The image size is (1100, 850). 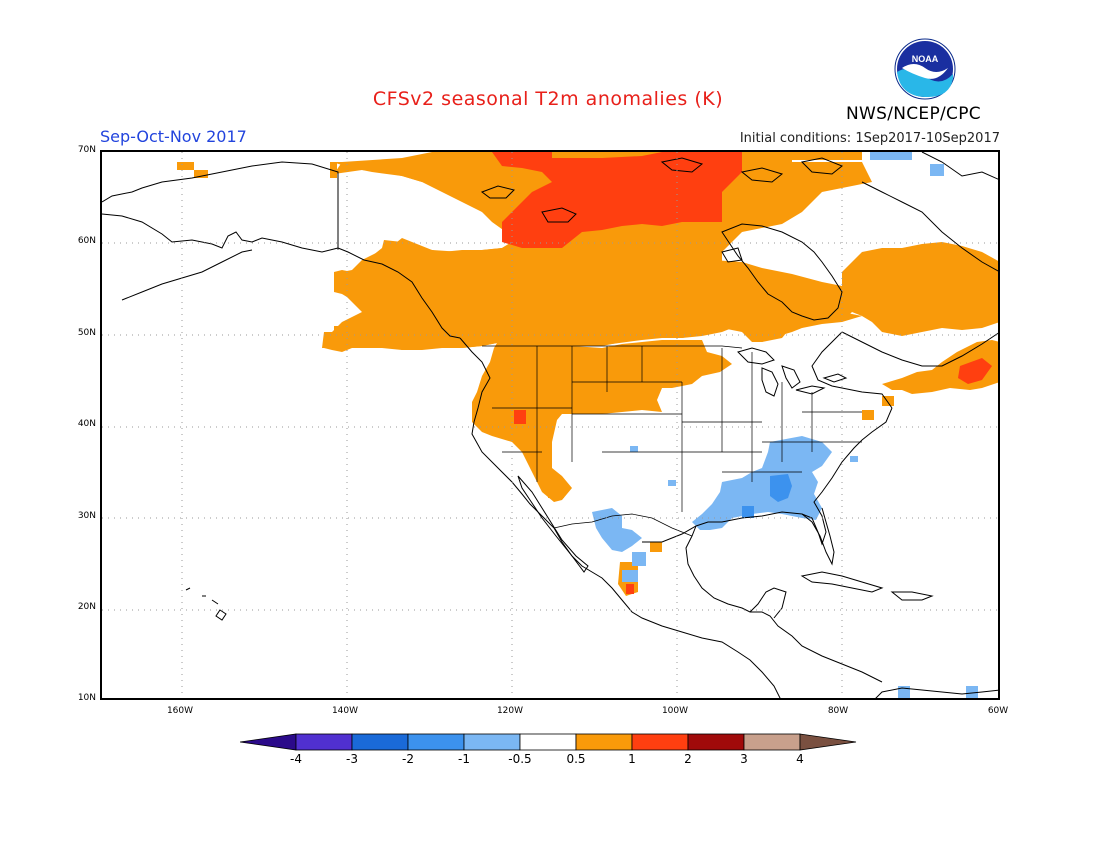 What do you see at coordinates (998, 711) in the screenshot?
I see `lon-label-60w: 60W` at bounding box center [998, 711].